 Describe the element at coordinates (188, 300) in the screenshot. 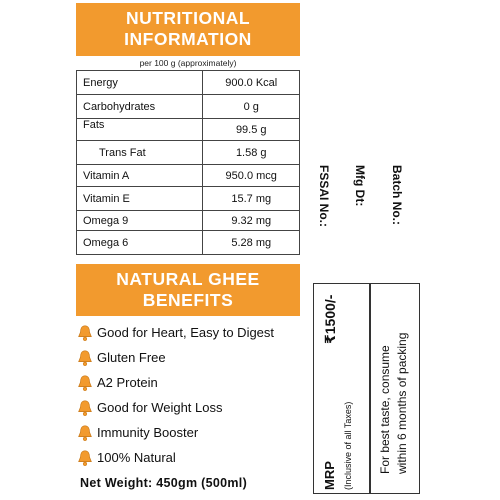

I see `benefits-title-line2: BENEFITS` at that location.